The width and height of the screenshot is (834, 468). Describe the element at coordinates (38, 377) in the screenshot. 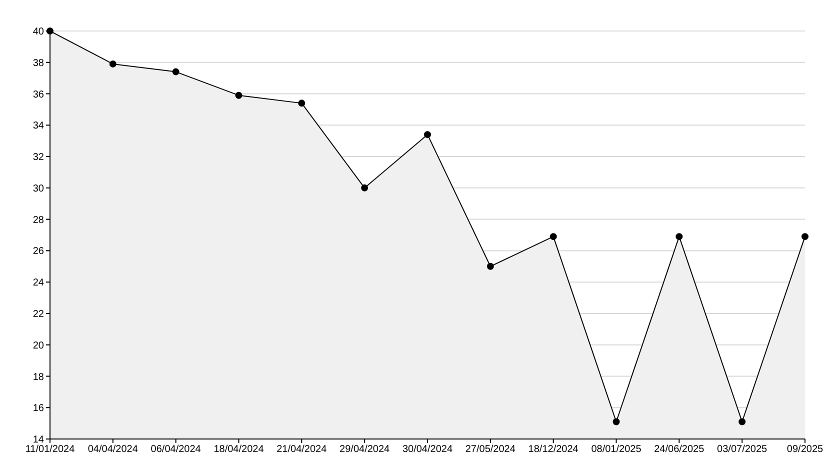

I see `y-tick-label: 18` at that location.